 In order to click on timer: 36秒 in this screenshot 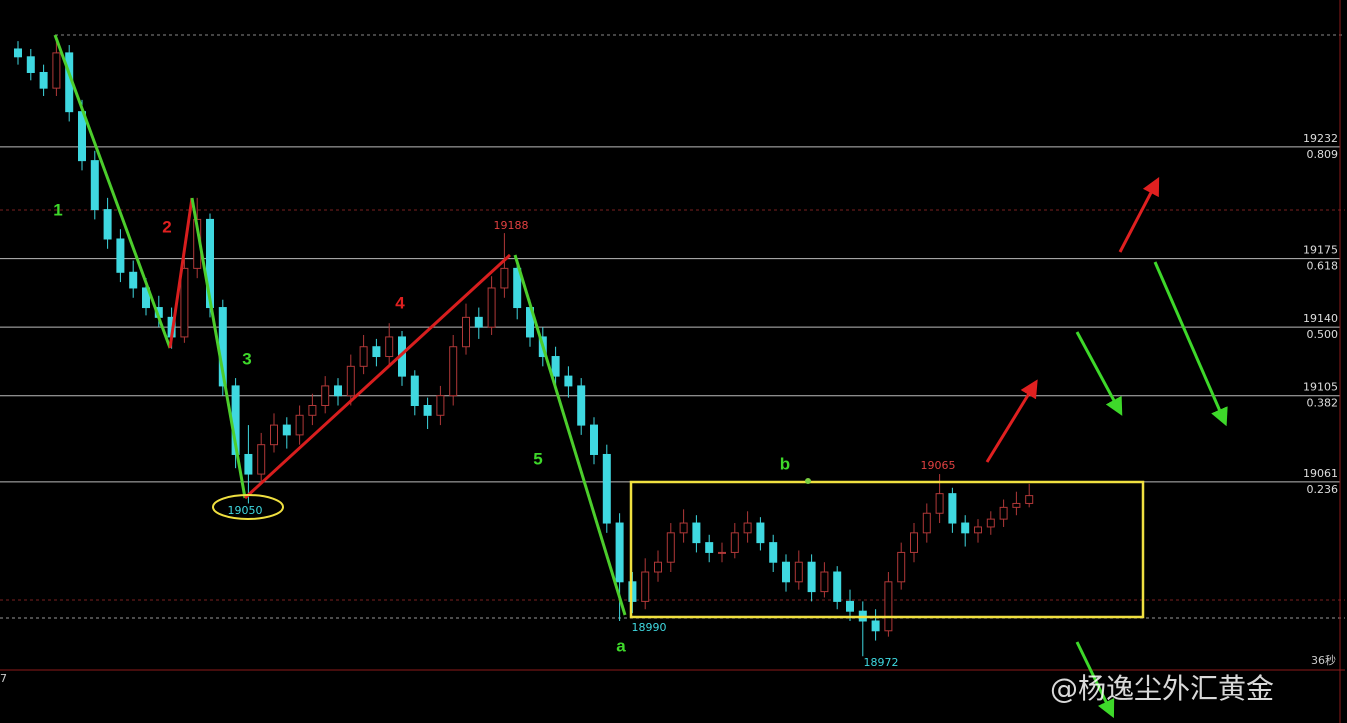, I will do `click(1323, 660)`.